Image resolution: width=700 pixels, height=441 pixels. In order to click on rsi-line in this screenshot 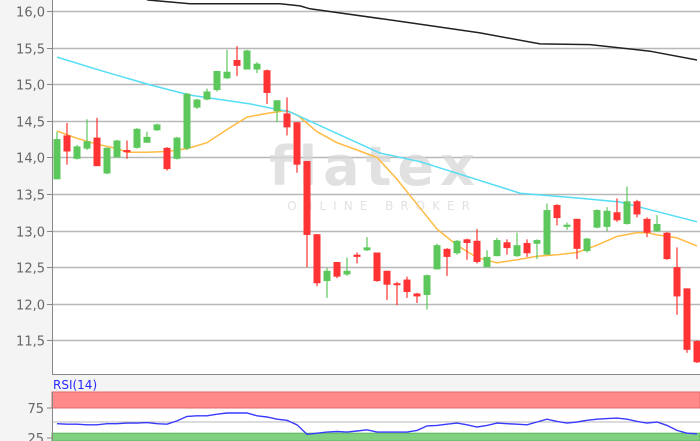, I will do `click(377, 424)`.